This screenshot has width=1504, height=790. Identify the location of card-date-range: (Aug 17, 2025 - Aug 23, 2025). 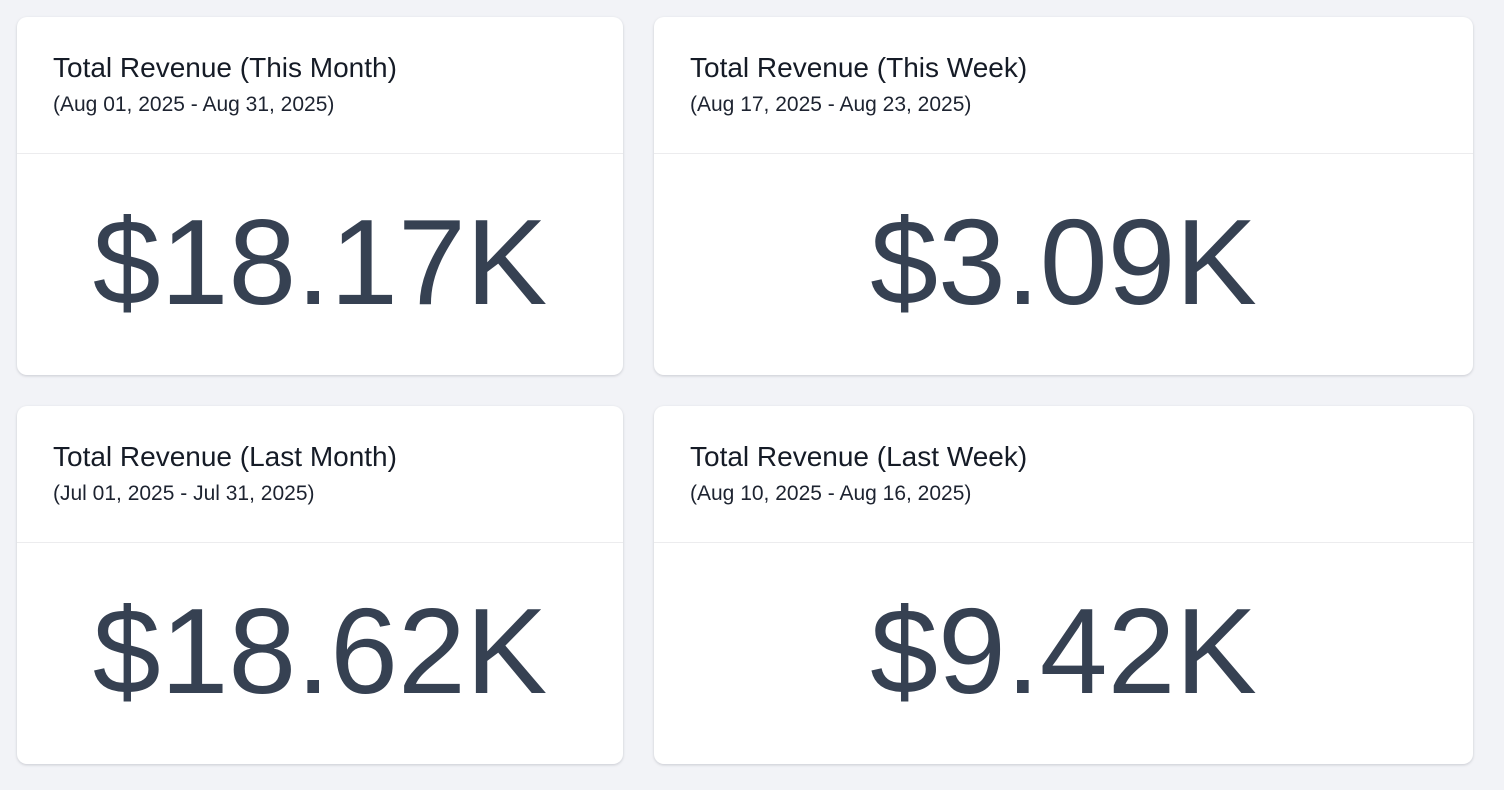
(831, 104).